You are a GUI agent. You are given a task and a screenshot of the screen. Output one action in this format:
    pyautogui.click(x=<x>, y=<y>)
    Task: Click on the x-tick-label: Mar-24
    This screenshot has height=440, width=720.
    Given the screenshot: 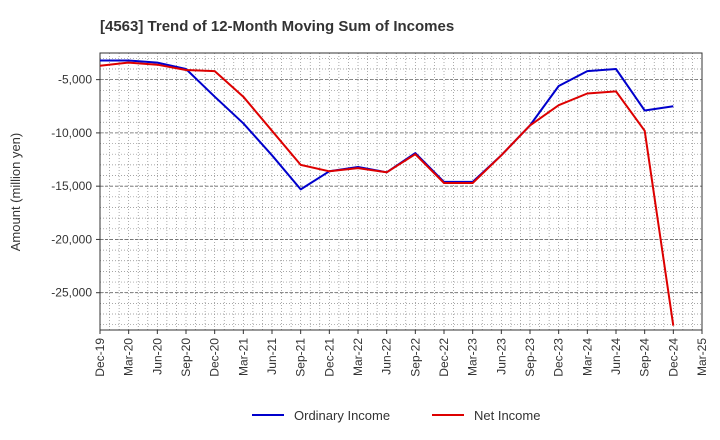 What is the action you would take?
    pyautogui.click(x=587, y=357)
    